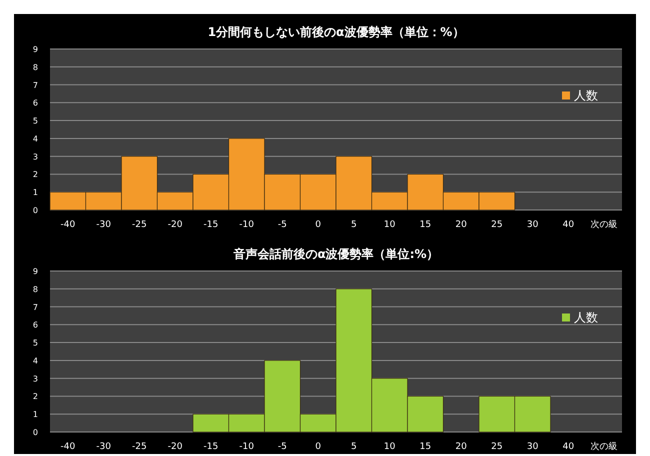 The image size is (650, 456). I want to click on chart-title: 音声会話前後のα波優勢率（単位:%）, so click(335, 254).